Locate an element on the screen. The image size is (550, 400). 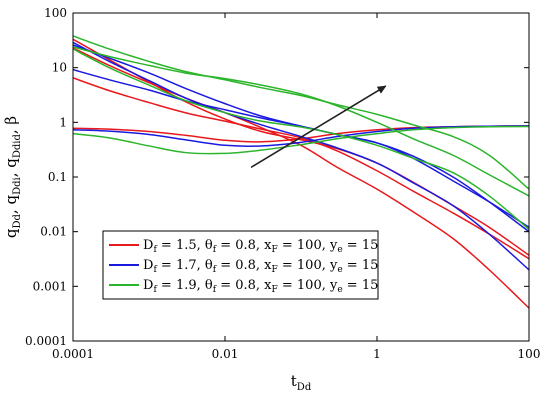
x-tick-label: 1 is located at coordinates (377, 354).